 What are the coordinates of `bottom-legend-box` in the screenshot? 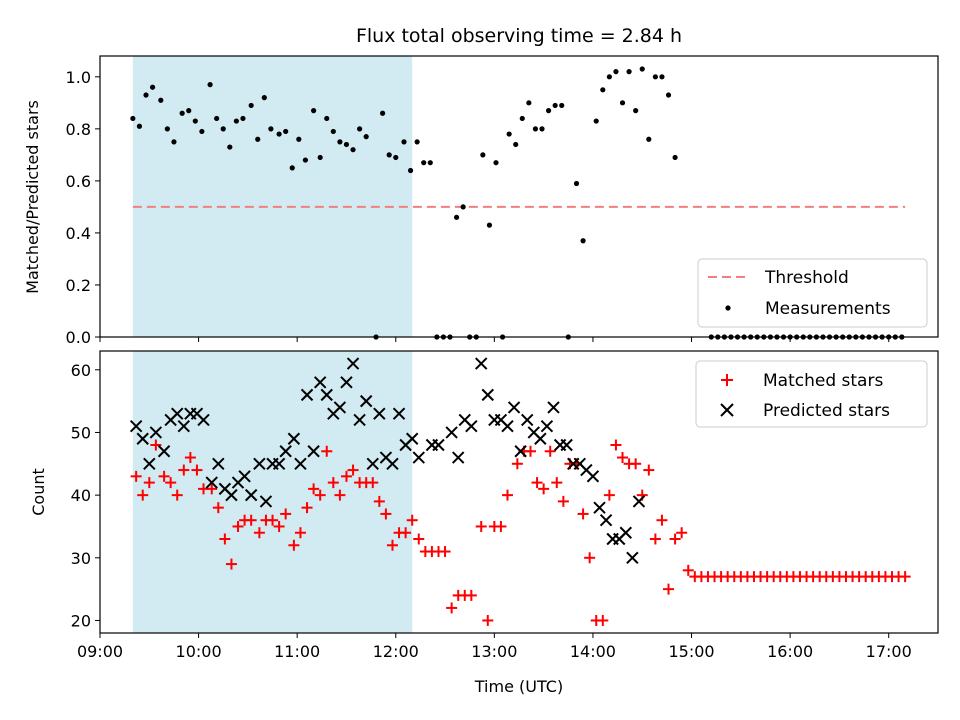 It's located at (811, 394).